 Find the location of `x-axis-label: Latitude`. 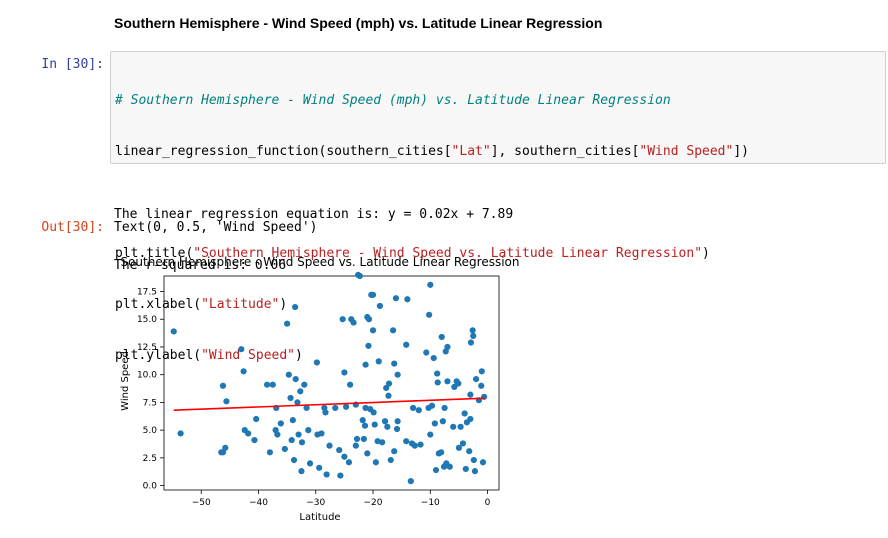

x-axis-label: Latitude is located at coordinates (319, 517).